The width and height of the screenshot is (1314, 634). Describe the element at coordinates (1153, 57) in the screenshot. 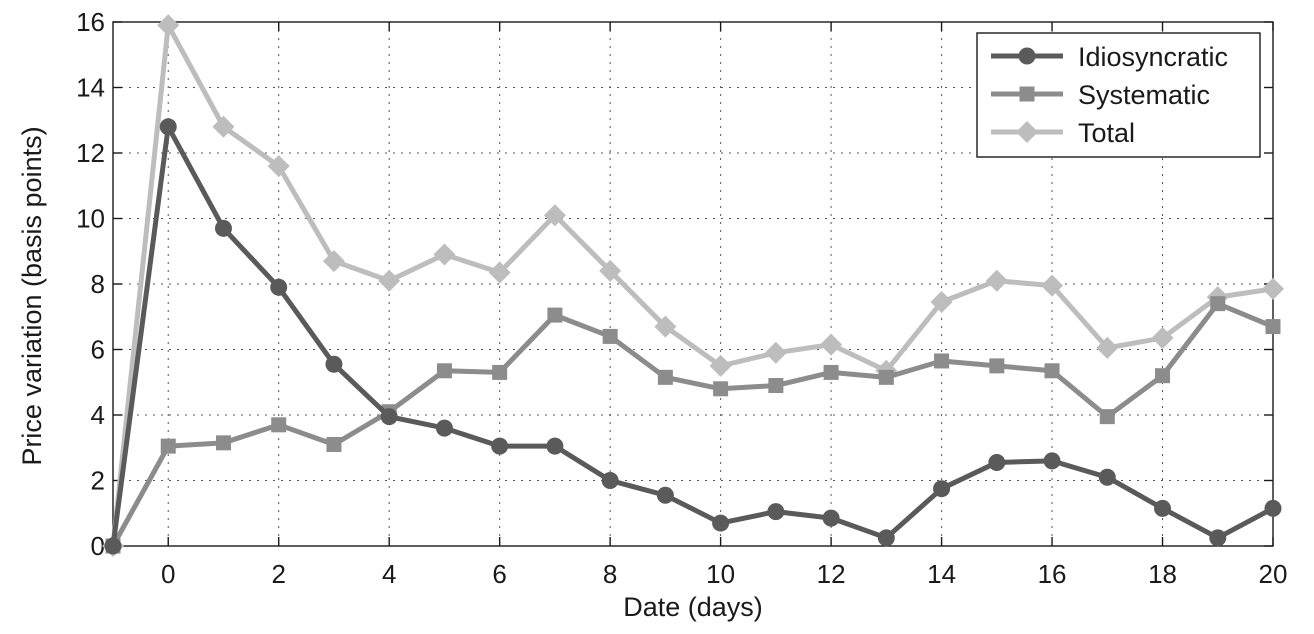

I see `legend-label: Idiosyncratic` at that location.